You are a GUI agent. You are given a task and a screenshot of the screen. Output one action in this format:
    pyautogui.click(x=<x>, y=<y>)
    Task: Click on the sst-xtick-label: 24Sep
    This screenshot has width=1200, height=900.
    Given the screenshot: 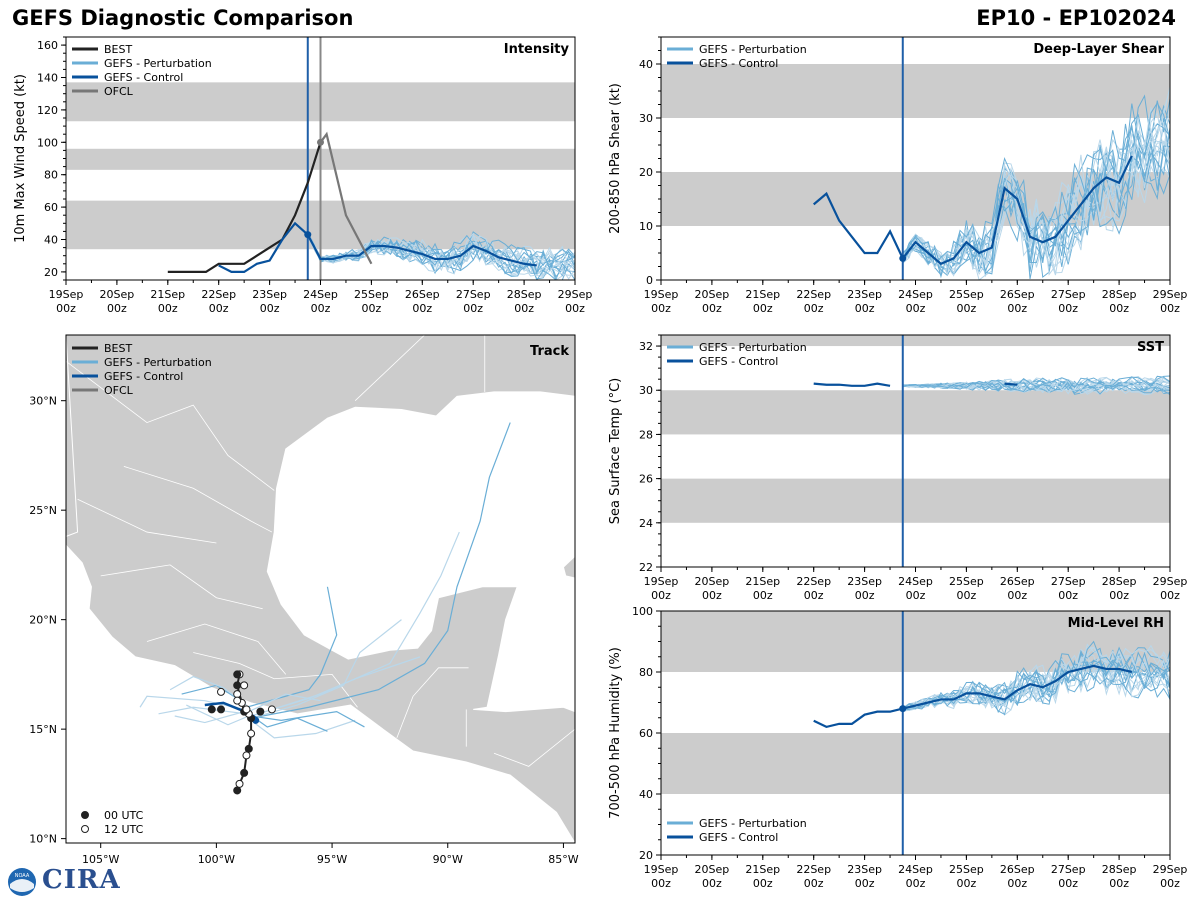 What is the action you would take?
    pyautogui.click(x=915, y=581)
    